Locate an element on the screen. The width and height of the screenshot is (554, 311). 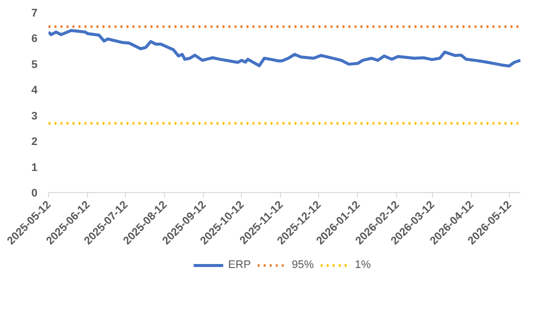
y-tick-label: 2 is located at coordinates (34, 142).